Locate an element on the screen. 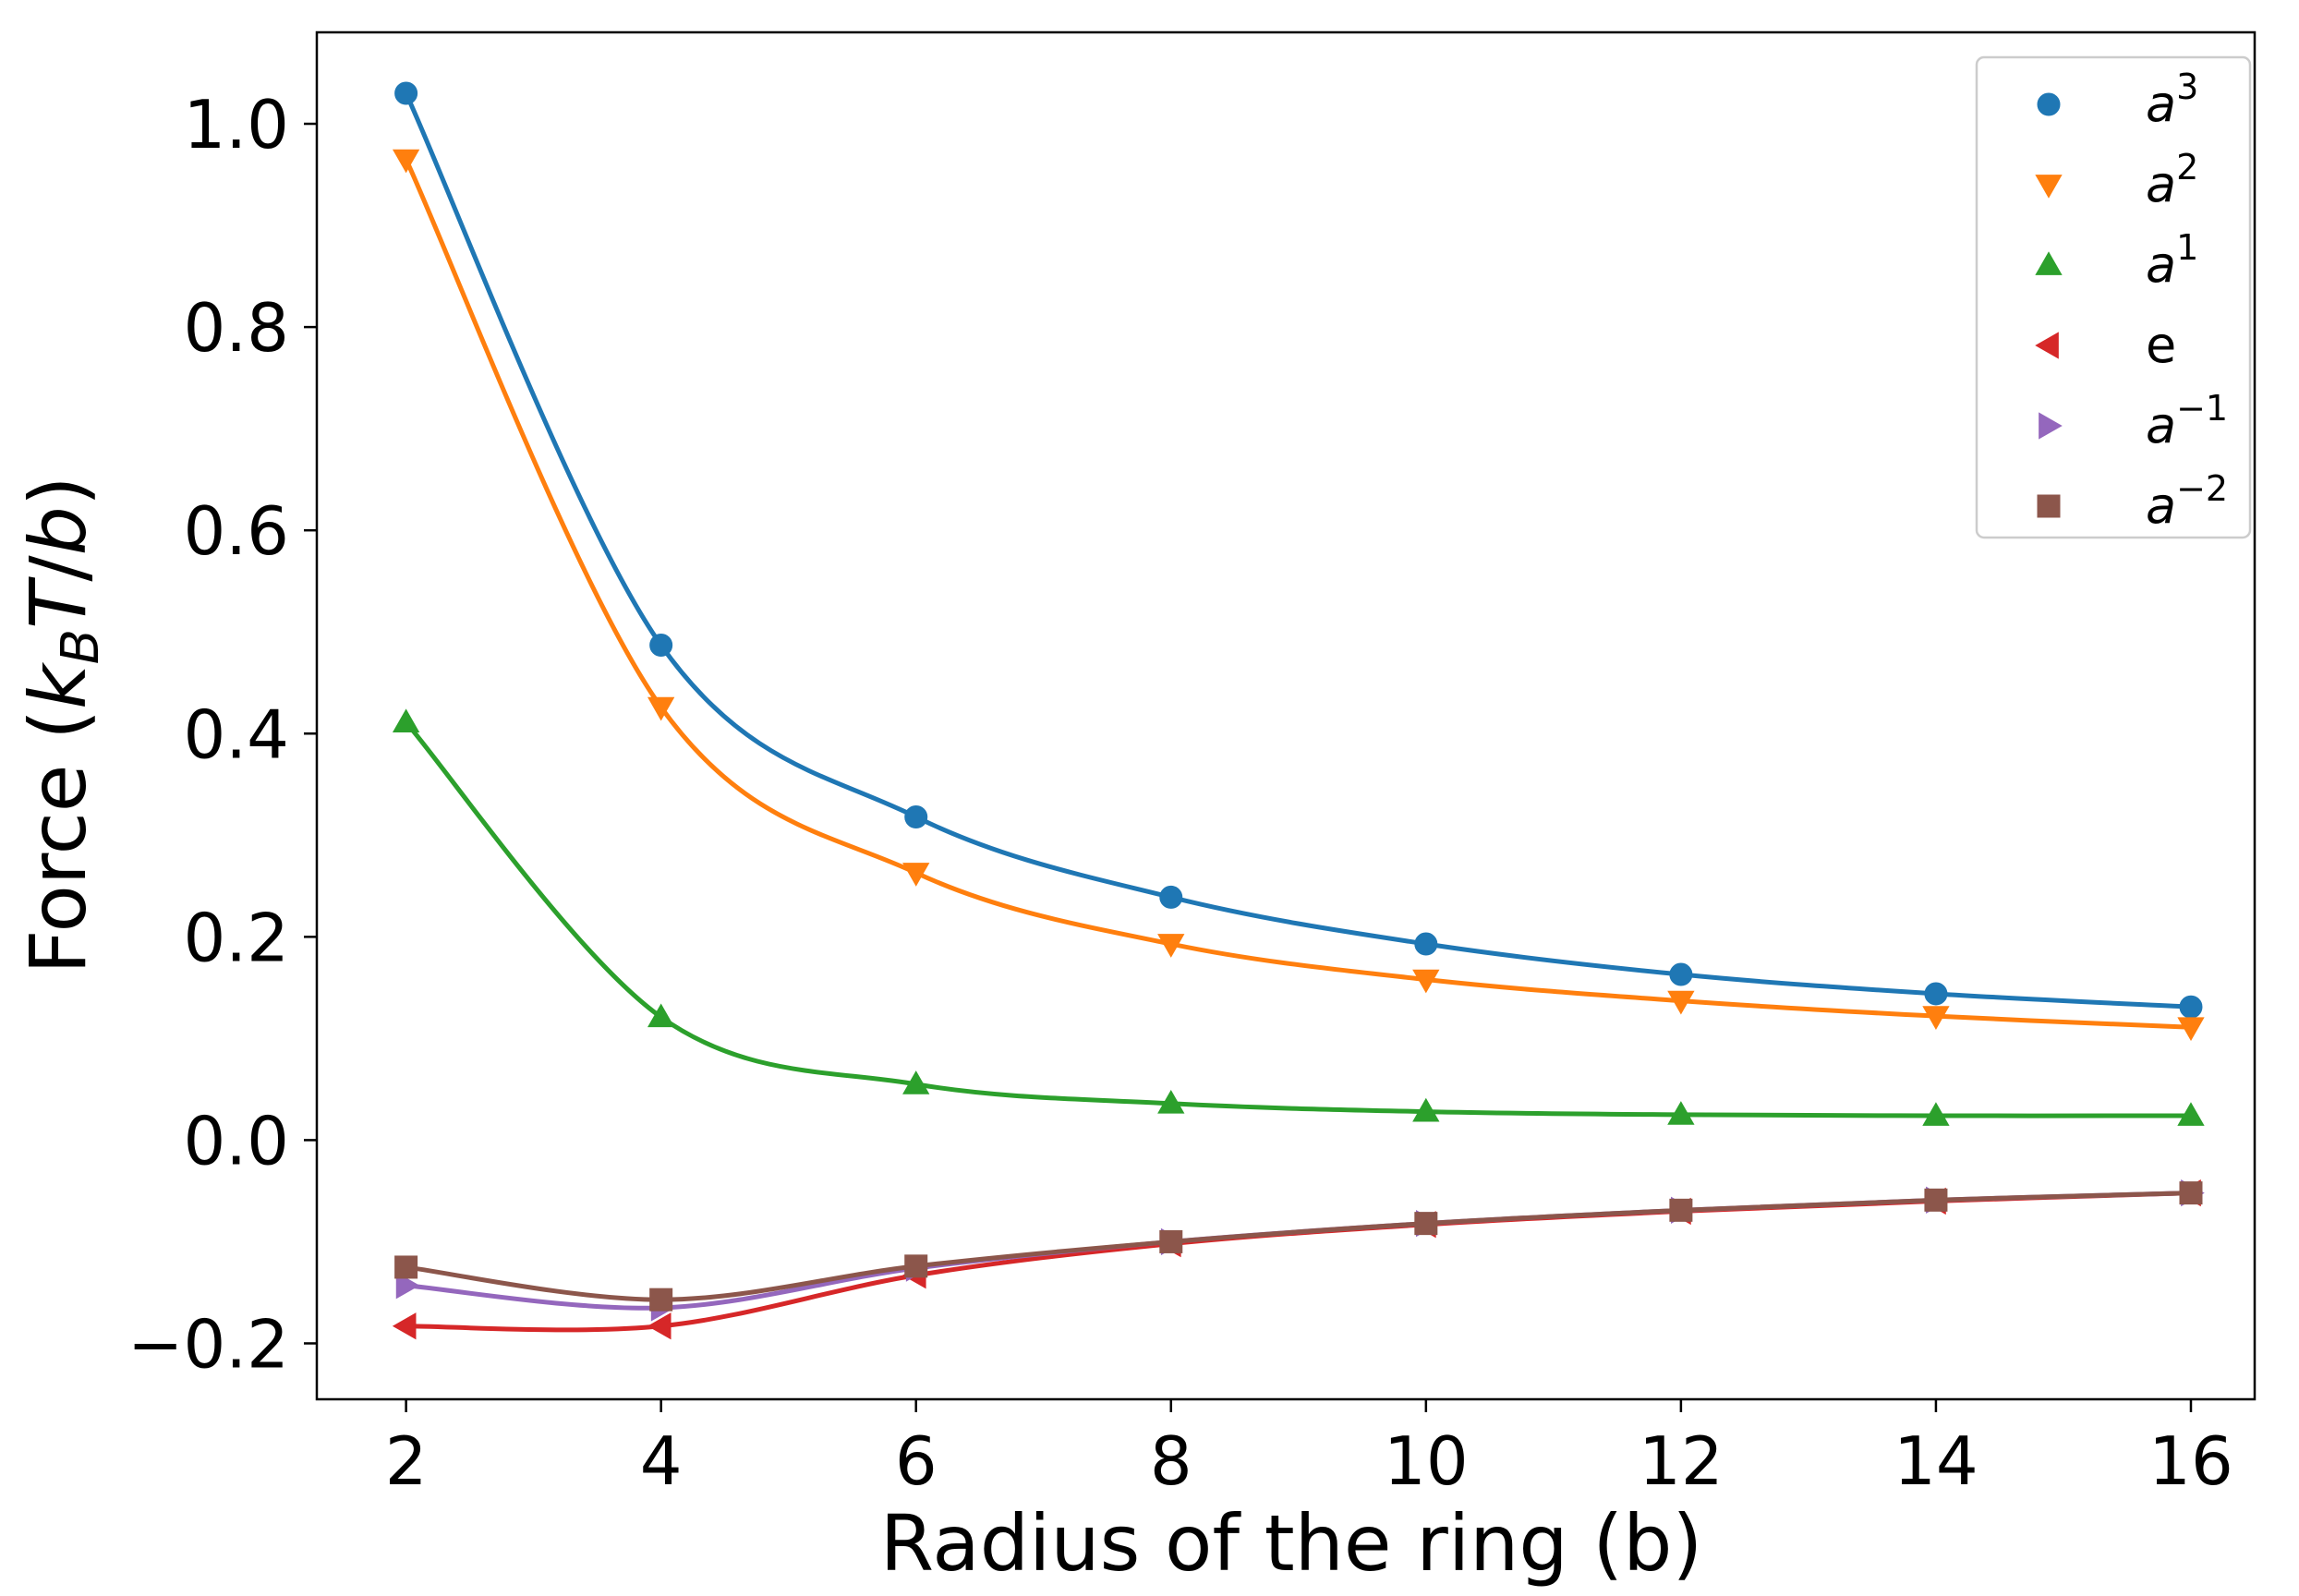 This screenshot has height=1596, width=2299. y-tick-label: 0.2 is located at coordinates (236, 937).